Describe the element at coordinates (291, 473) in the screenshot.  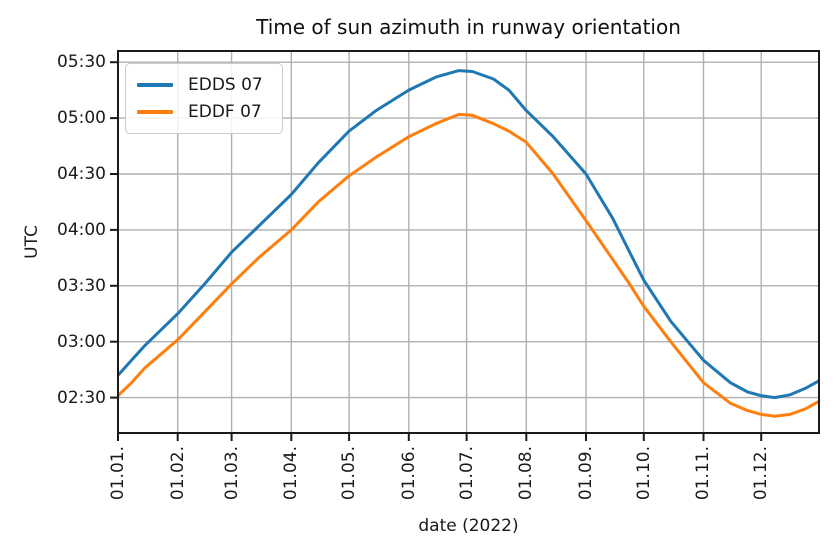
I see `x-tick-label: 01.04.` at that location.